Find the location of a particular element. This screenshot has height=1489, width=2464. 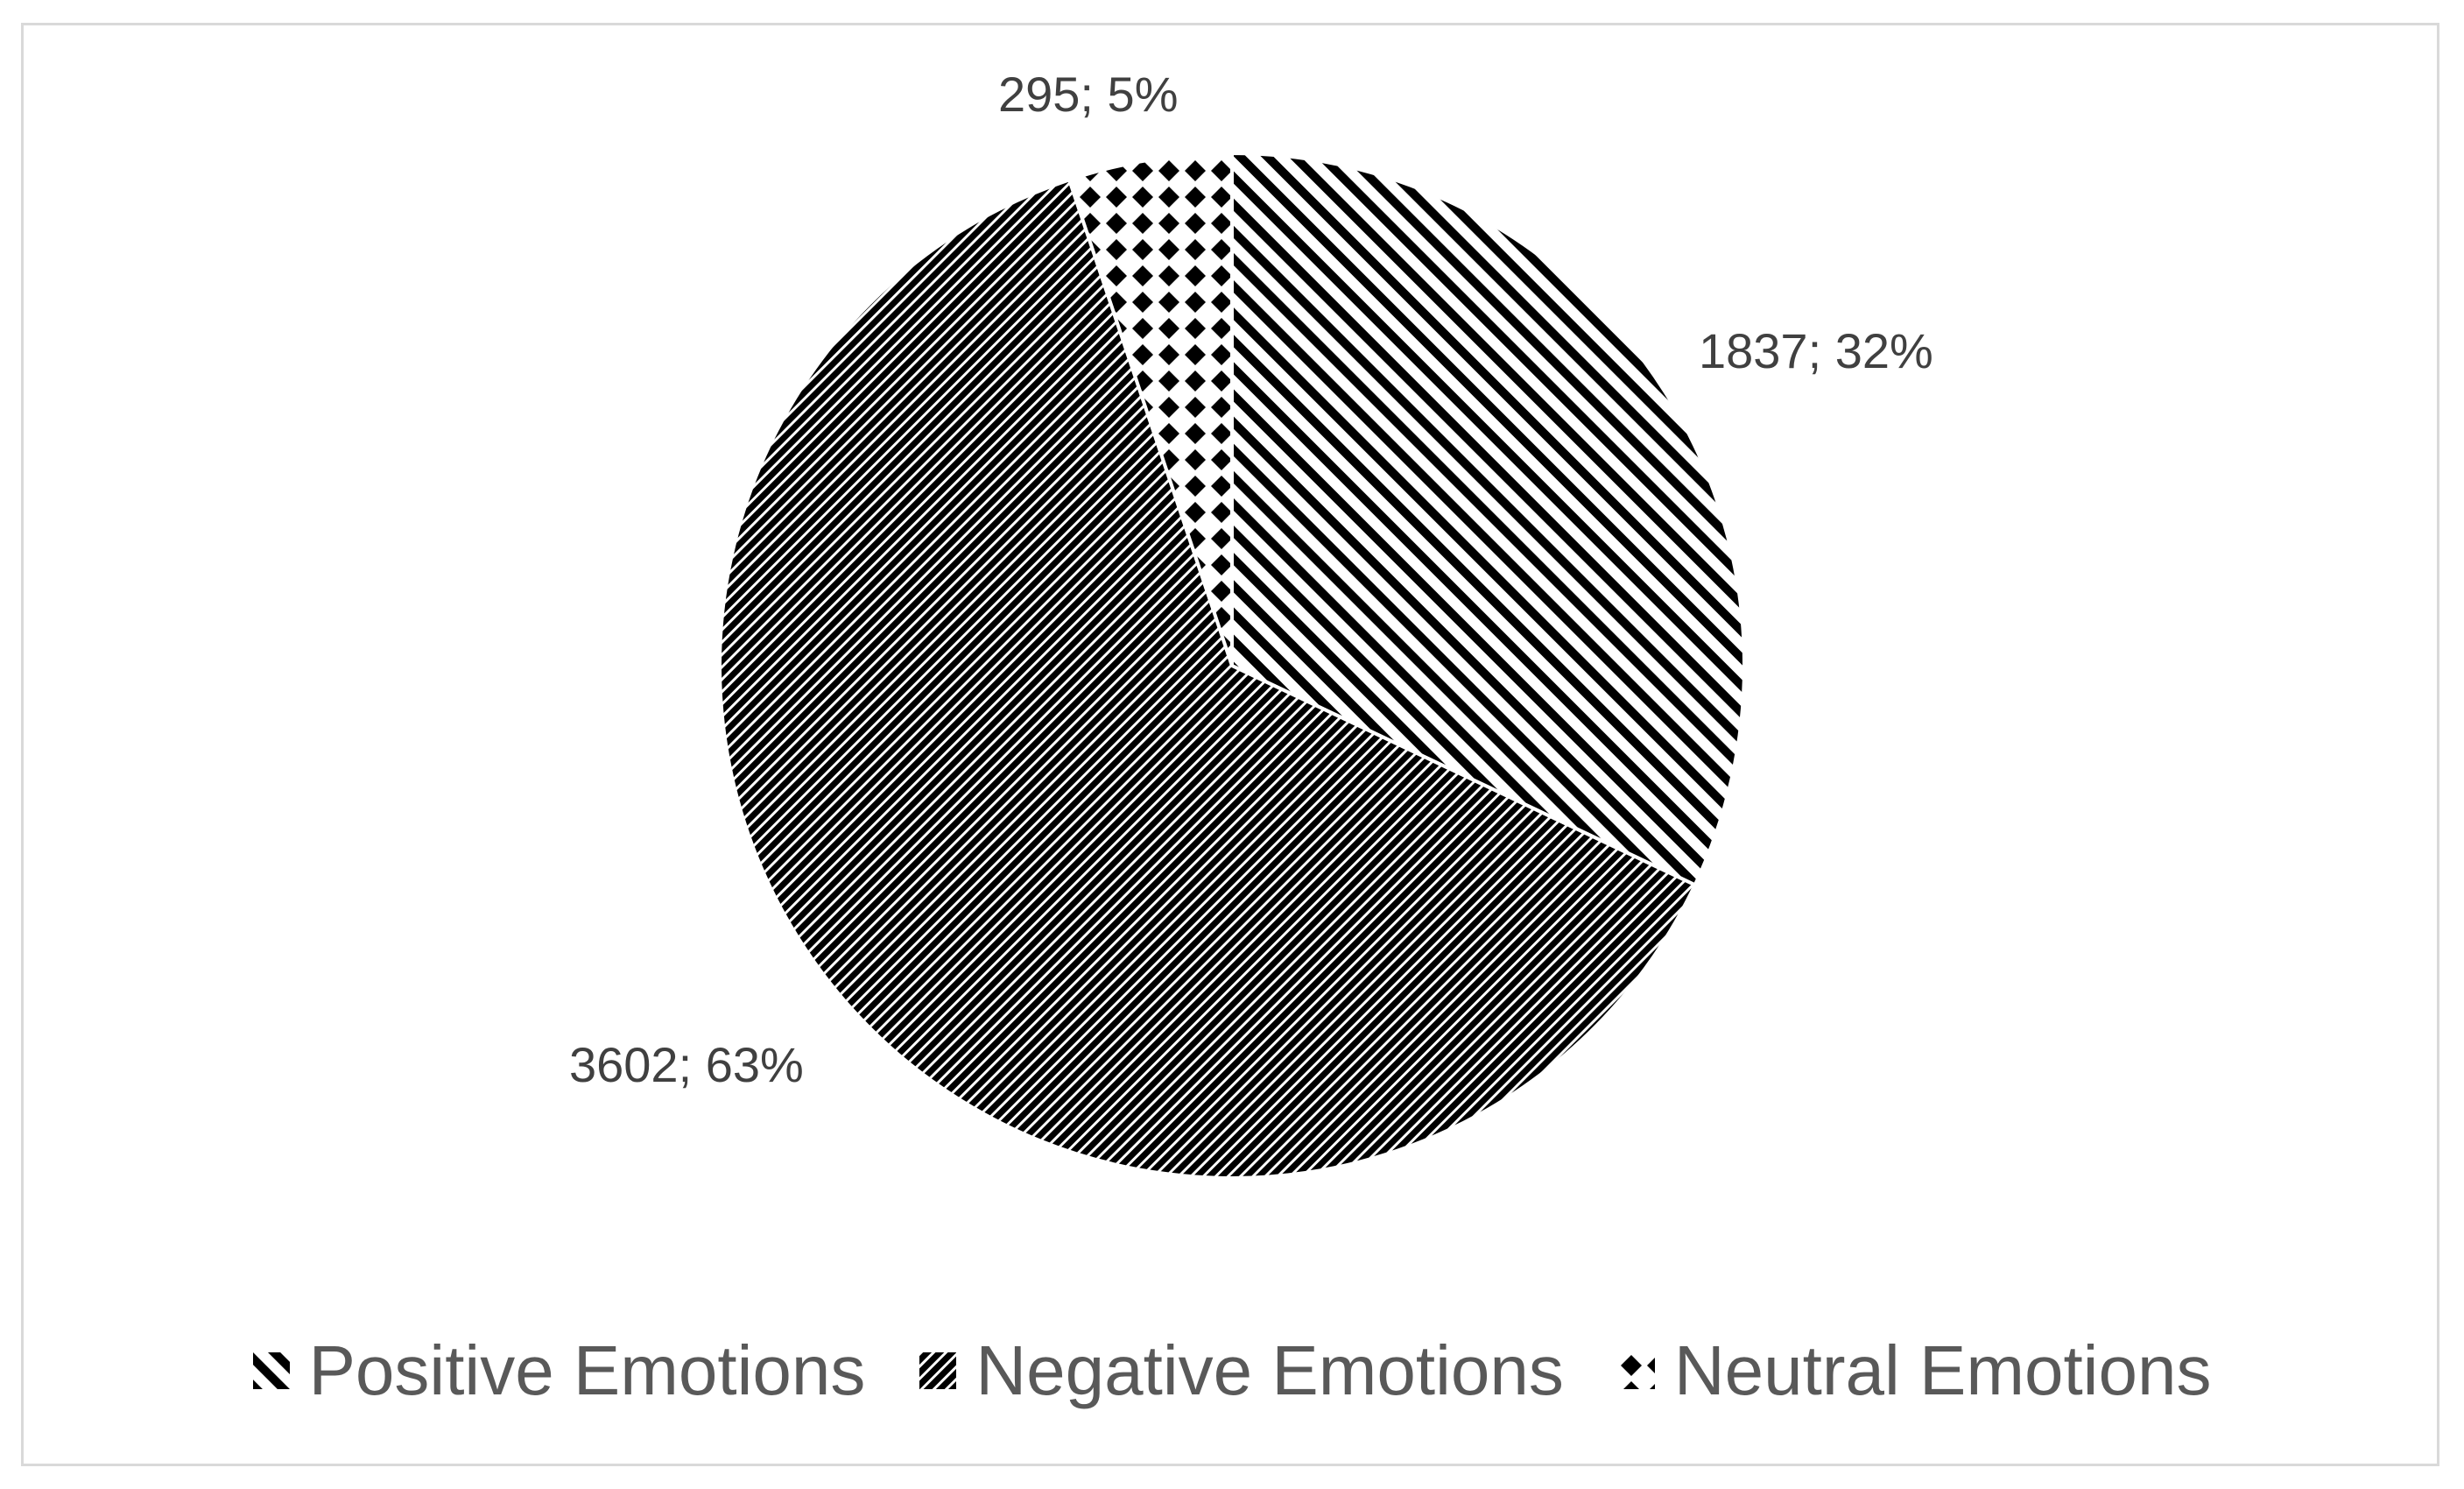

pie-slice-positive is located at coordinates (1488, 519).